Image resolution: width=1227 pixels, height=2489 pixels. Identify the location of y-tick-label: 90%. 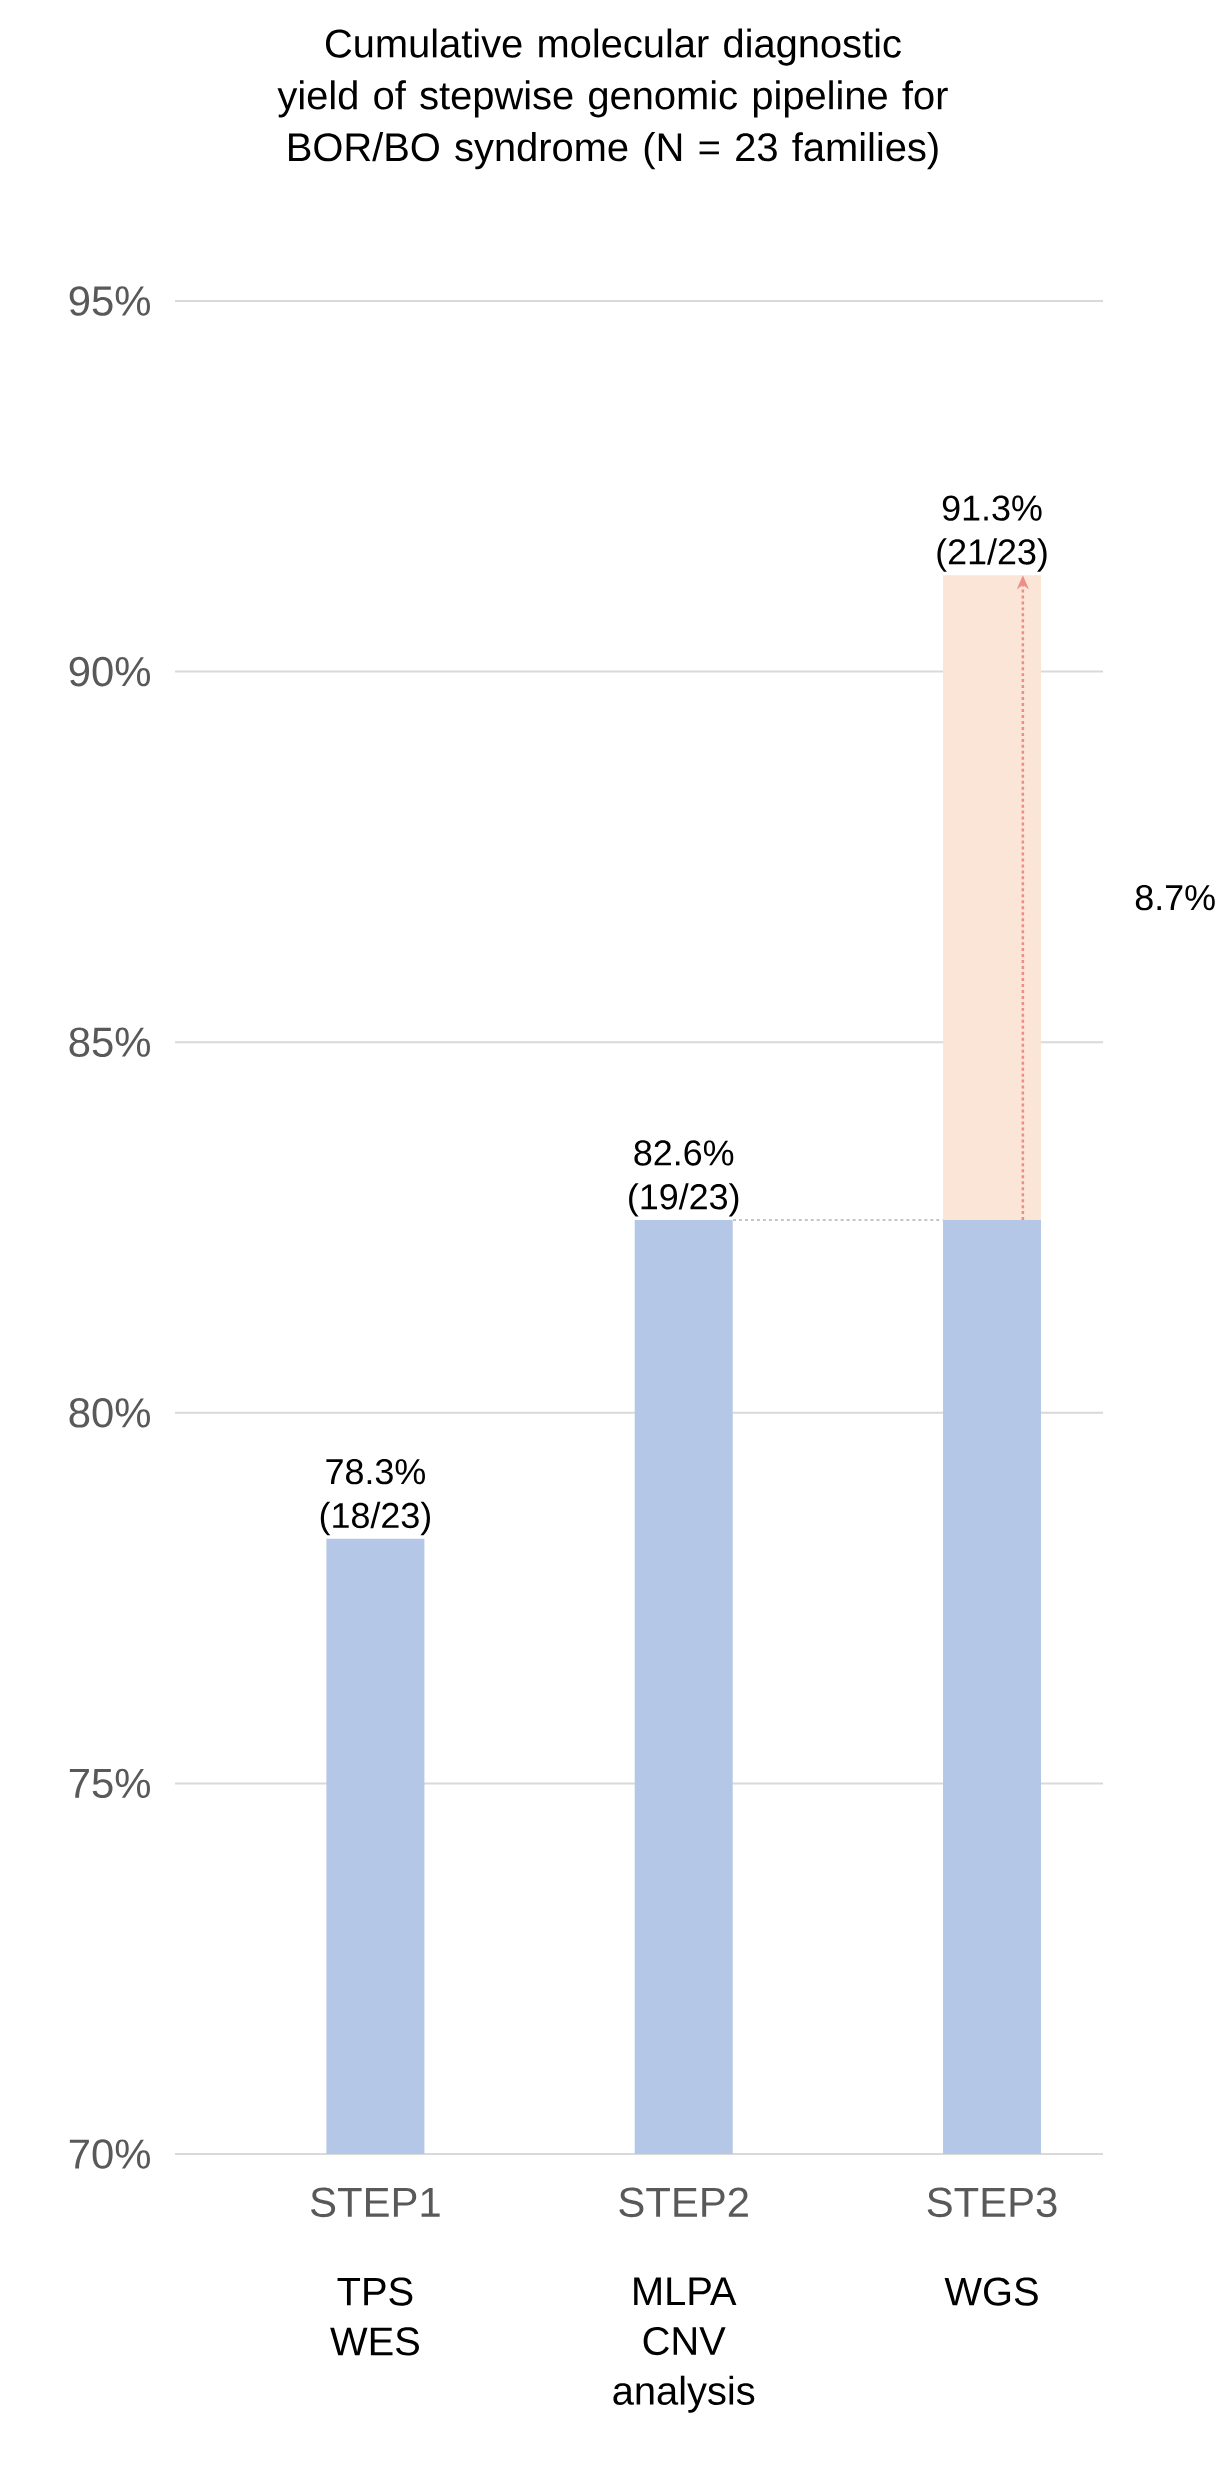
(109, 671).